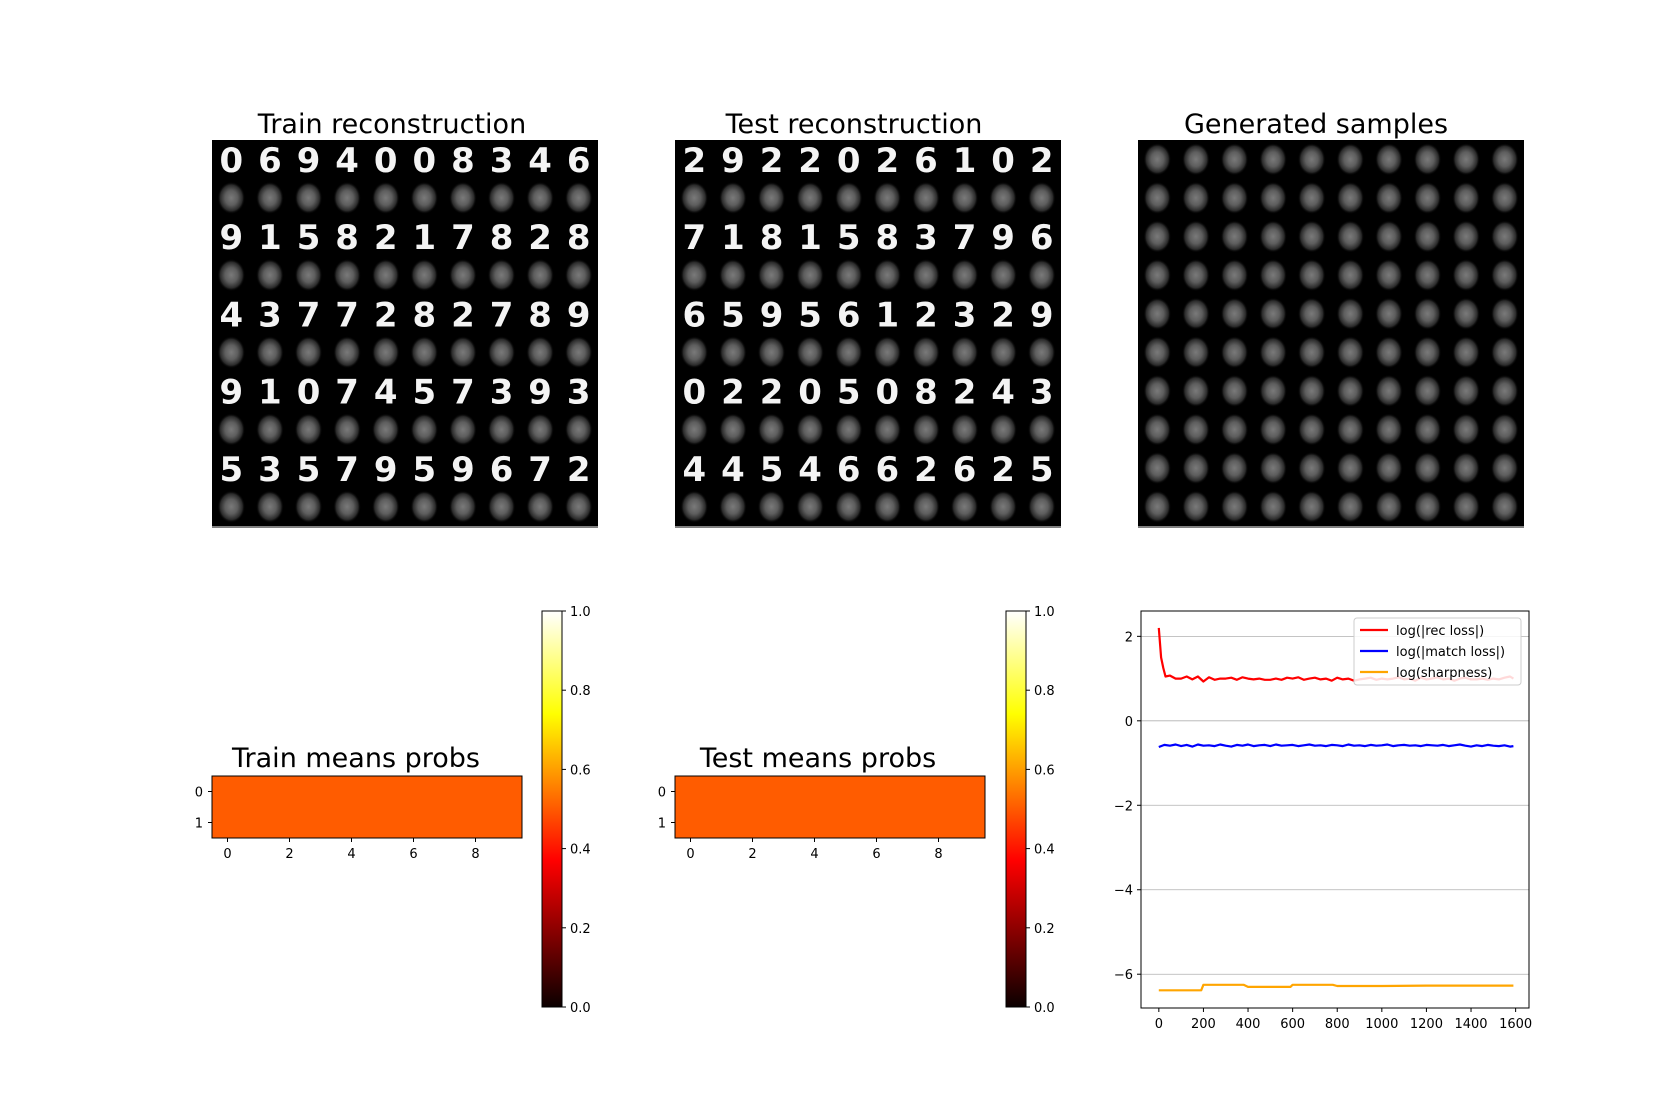 This screenshot has width=1680, height=1120. Describe the element at coordinates (580, 850) in the screenshot. I see `colorbar-tick-label: 0.4` at that location.